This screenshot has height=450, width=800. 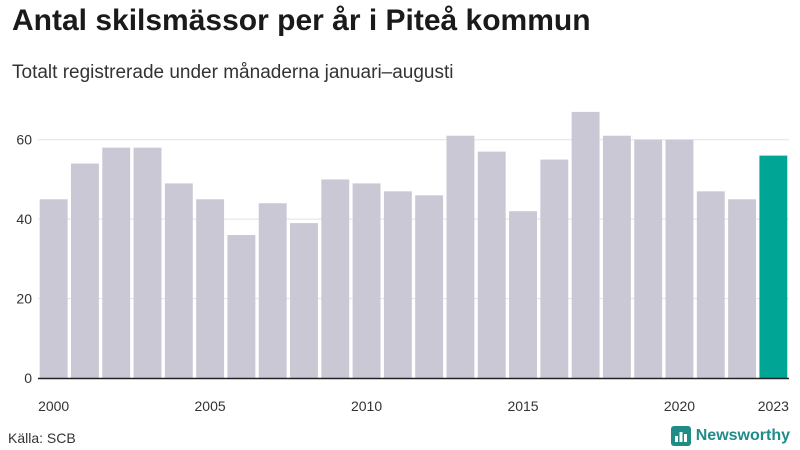 What do you see at coordinates (116, 262) in the screenshot?
I see `bar-2002` at bounding box center [116, 262].